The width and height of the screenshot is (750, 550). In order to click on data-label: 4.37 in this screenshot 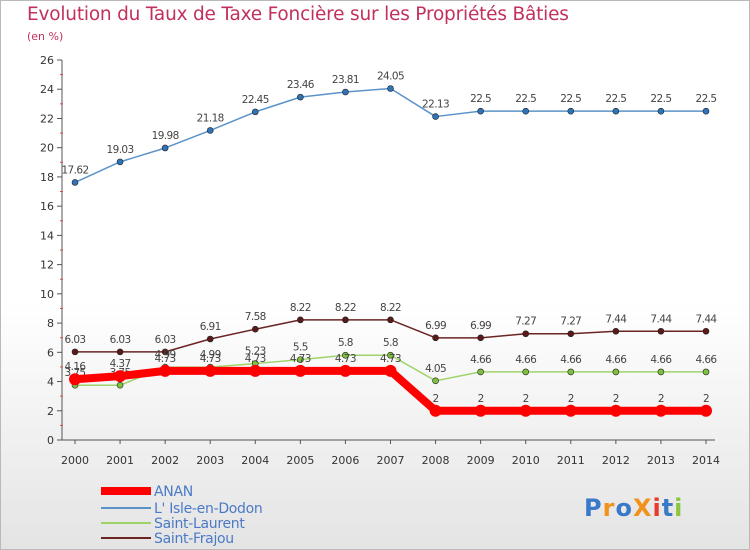, I will do `click(120, 364)`.